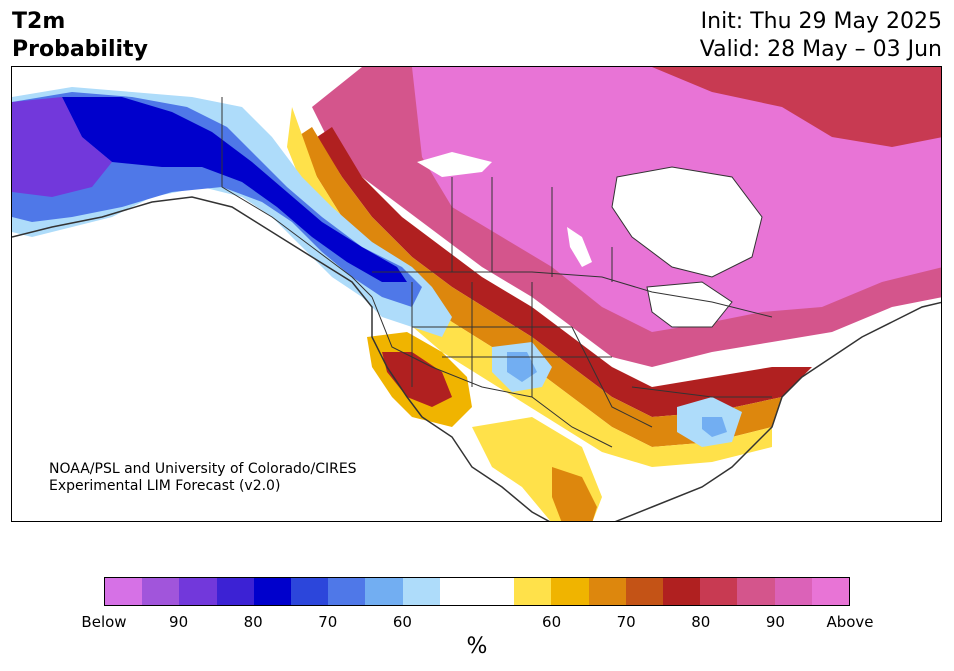  I want to click on colorbar-tick-label: Above, so click(850, 622).